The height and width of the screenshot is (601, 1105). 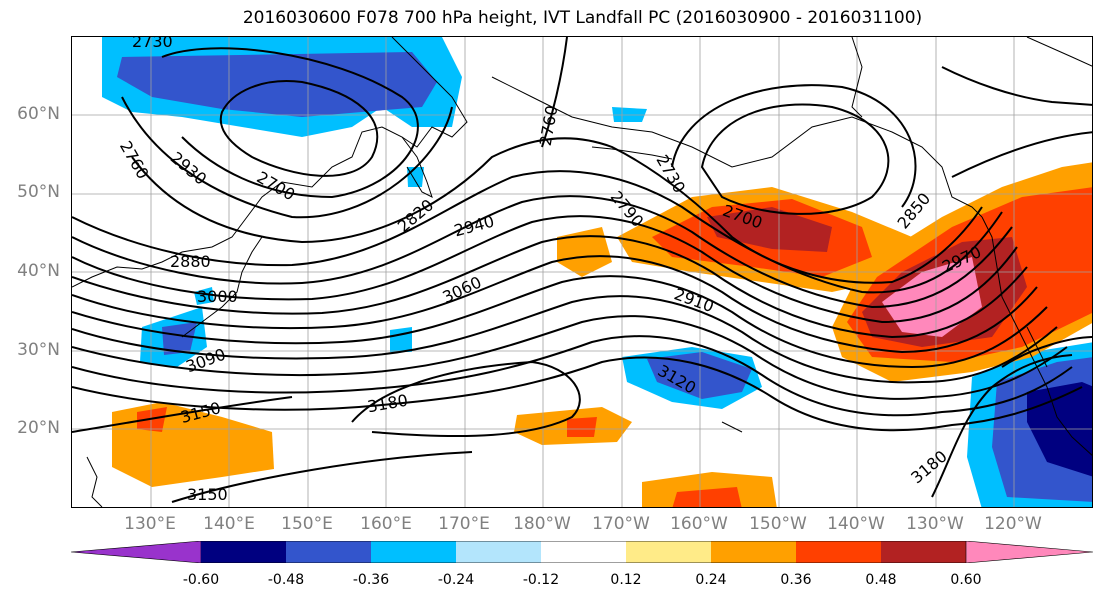 I want to click on contour-label: 2730, so click(x=152, y=44).